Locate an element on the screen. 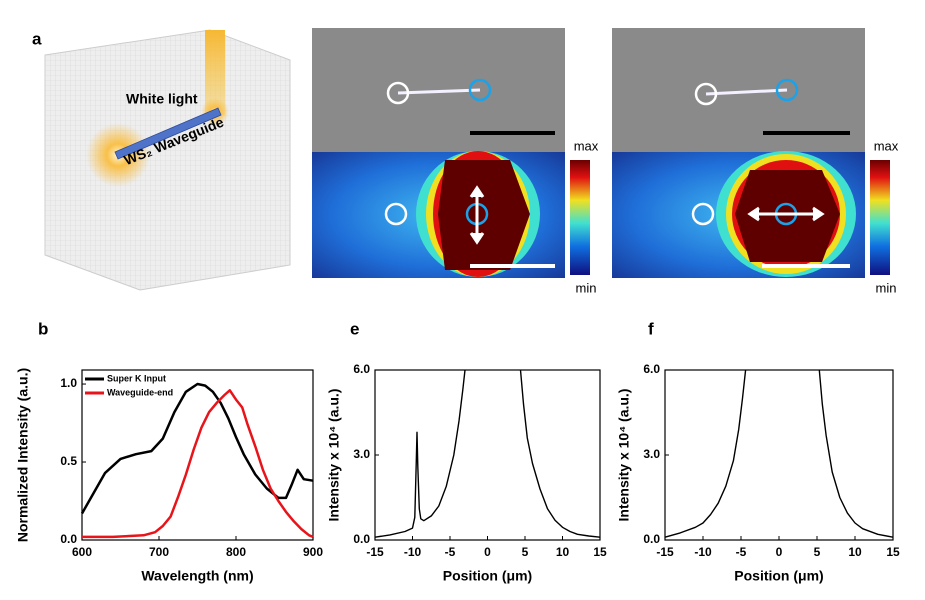  x-tick-label: 600 is located at coordinates (82, 552).